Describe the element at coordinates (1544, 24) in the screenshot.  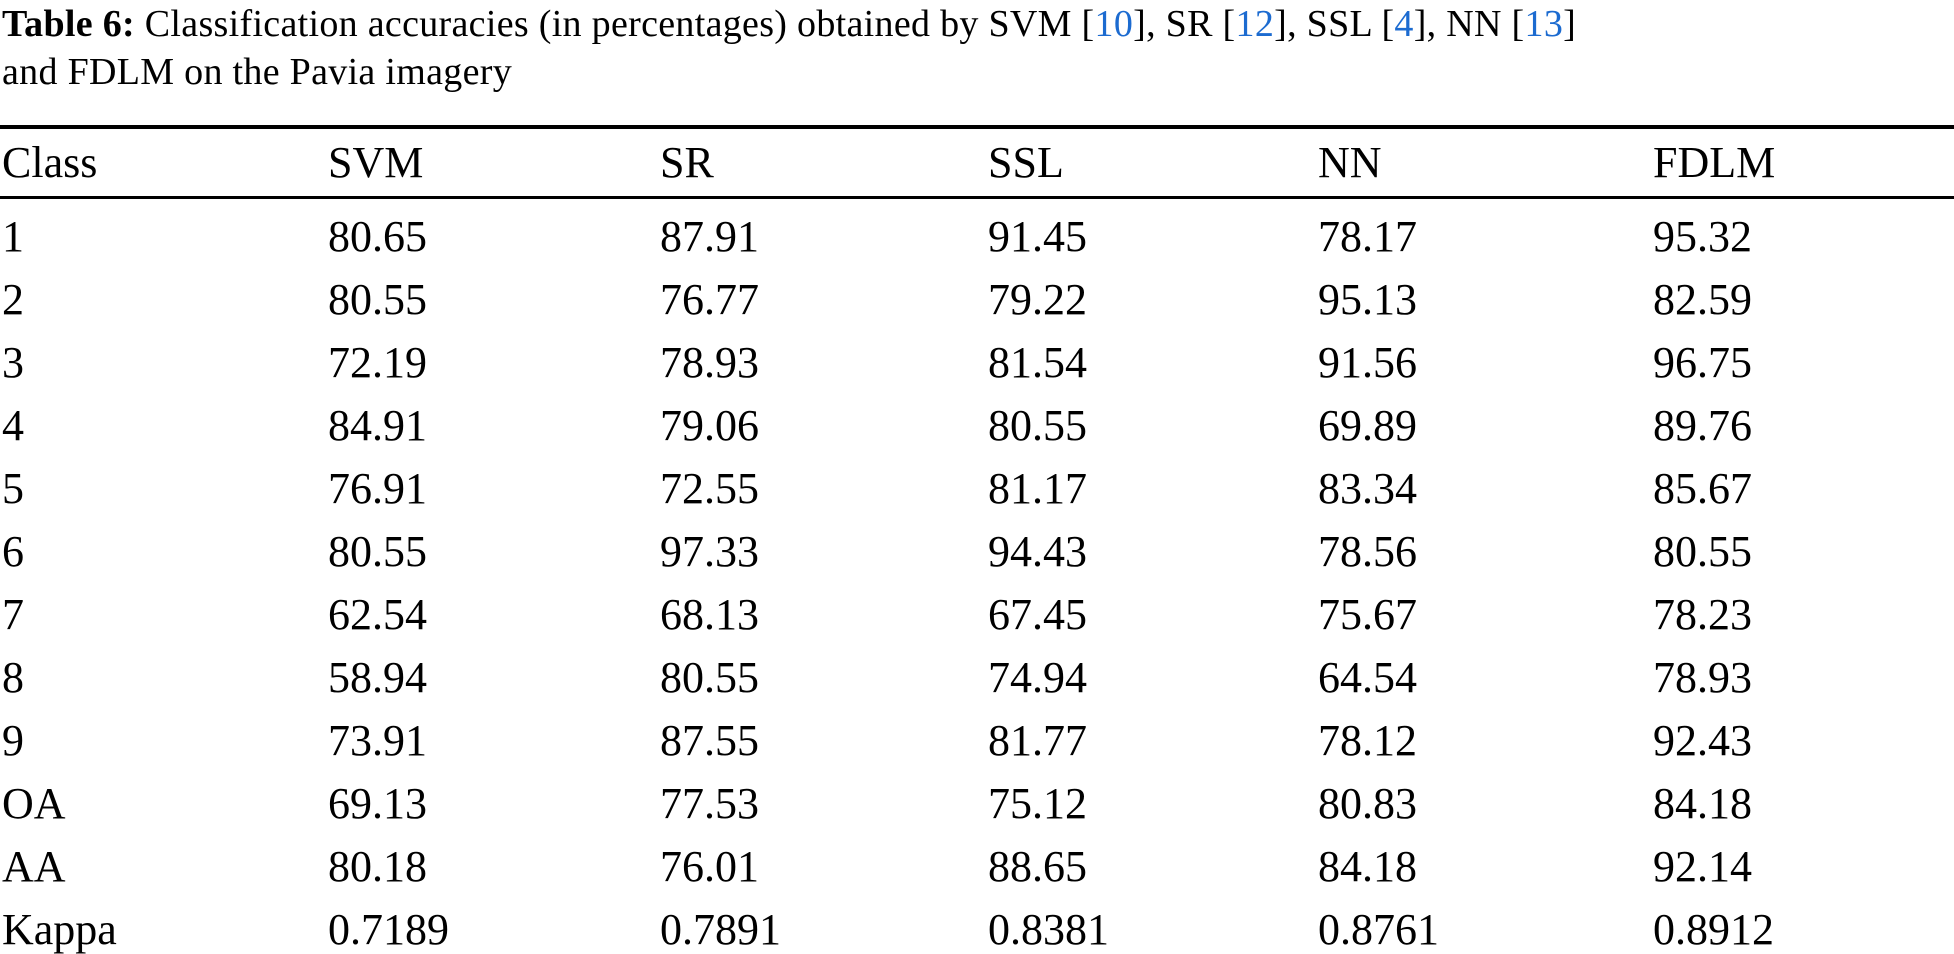
I see `citation-link-13: 13` at that location.